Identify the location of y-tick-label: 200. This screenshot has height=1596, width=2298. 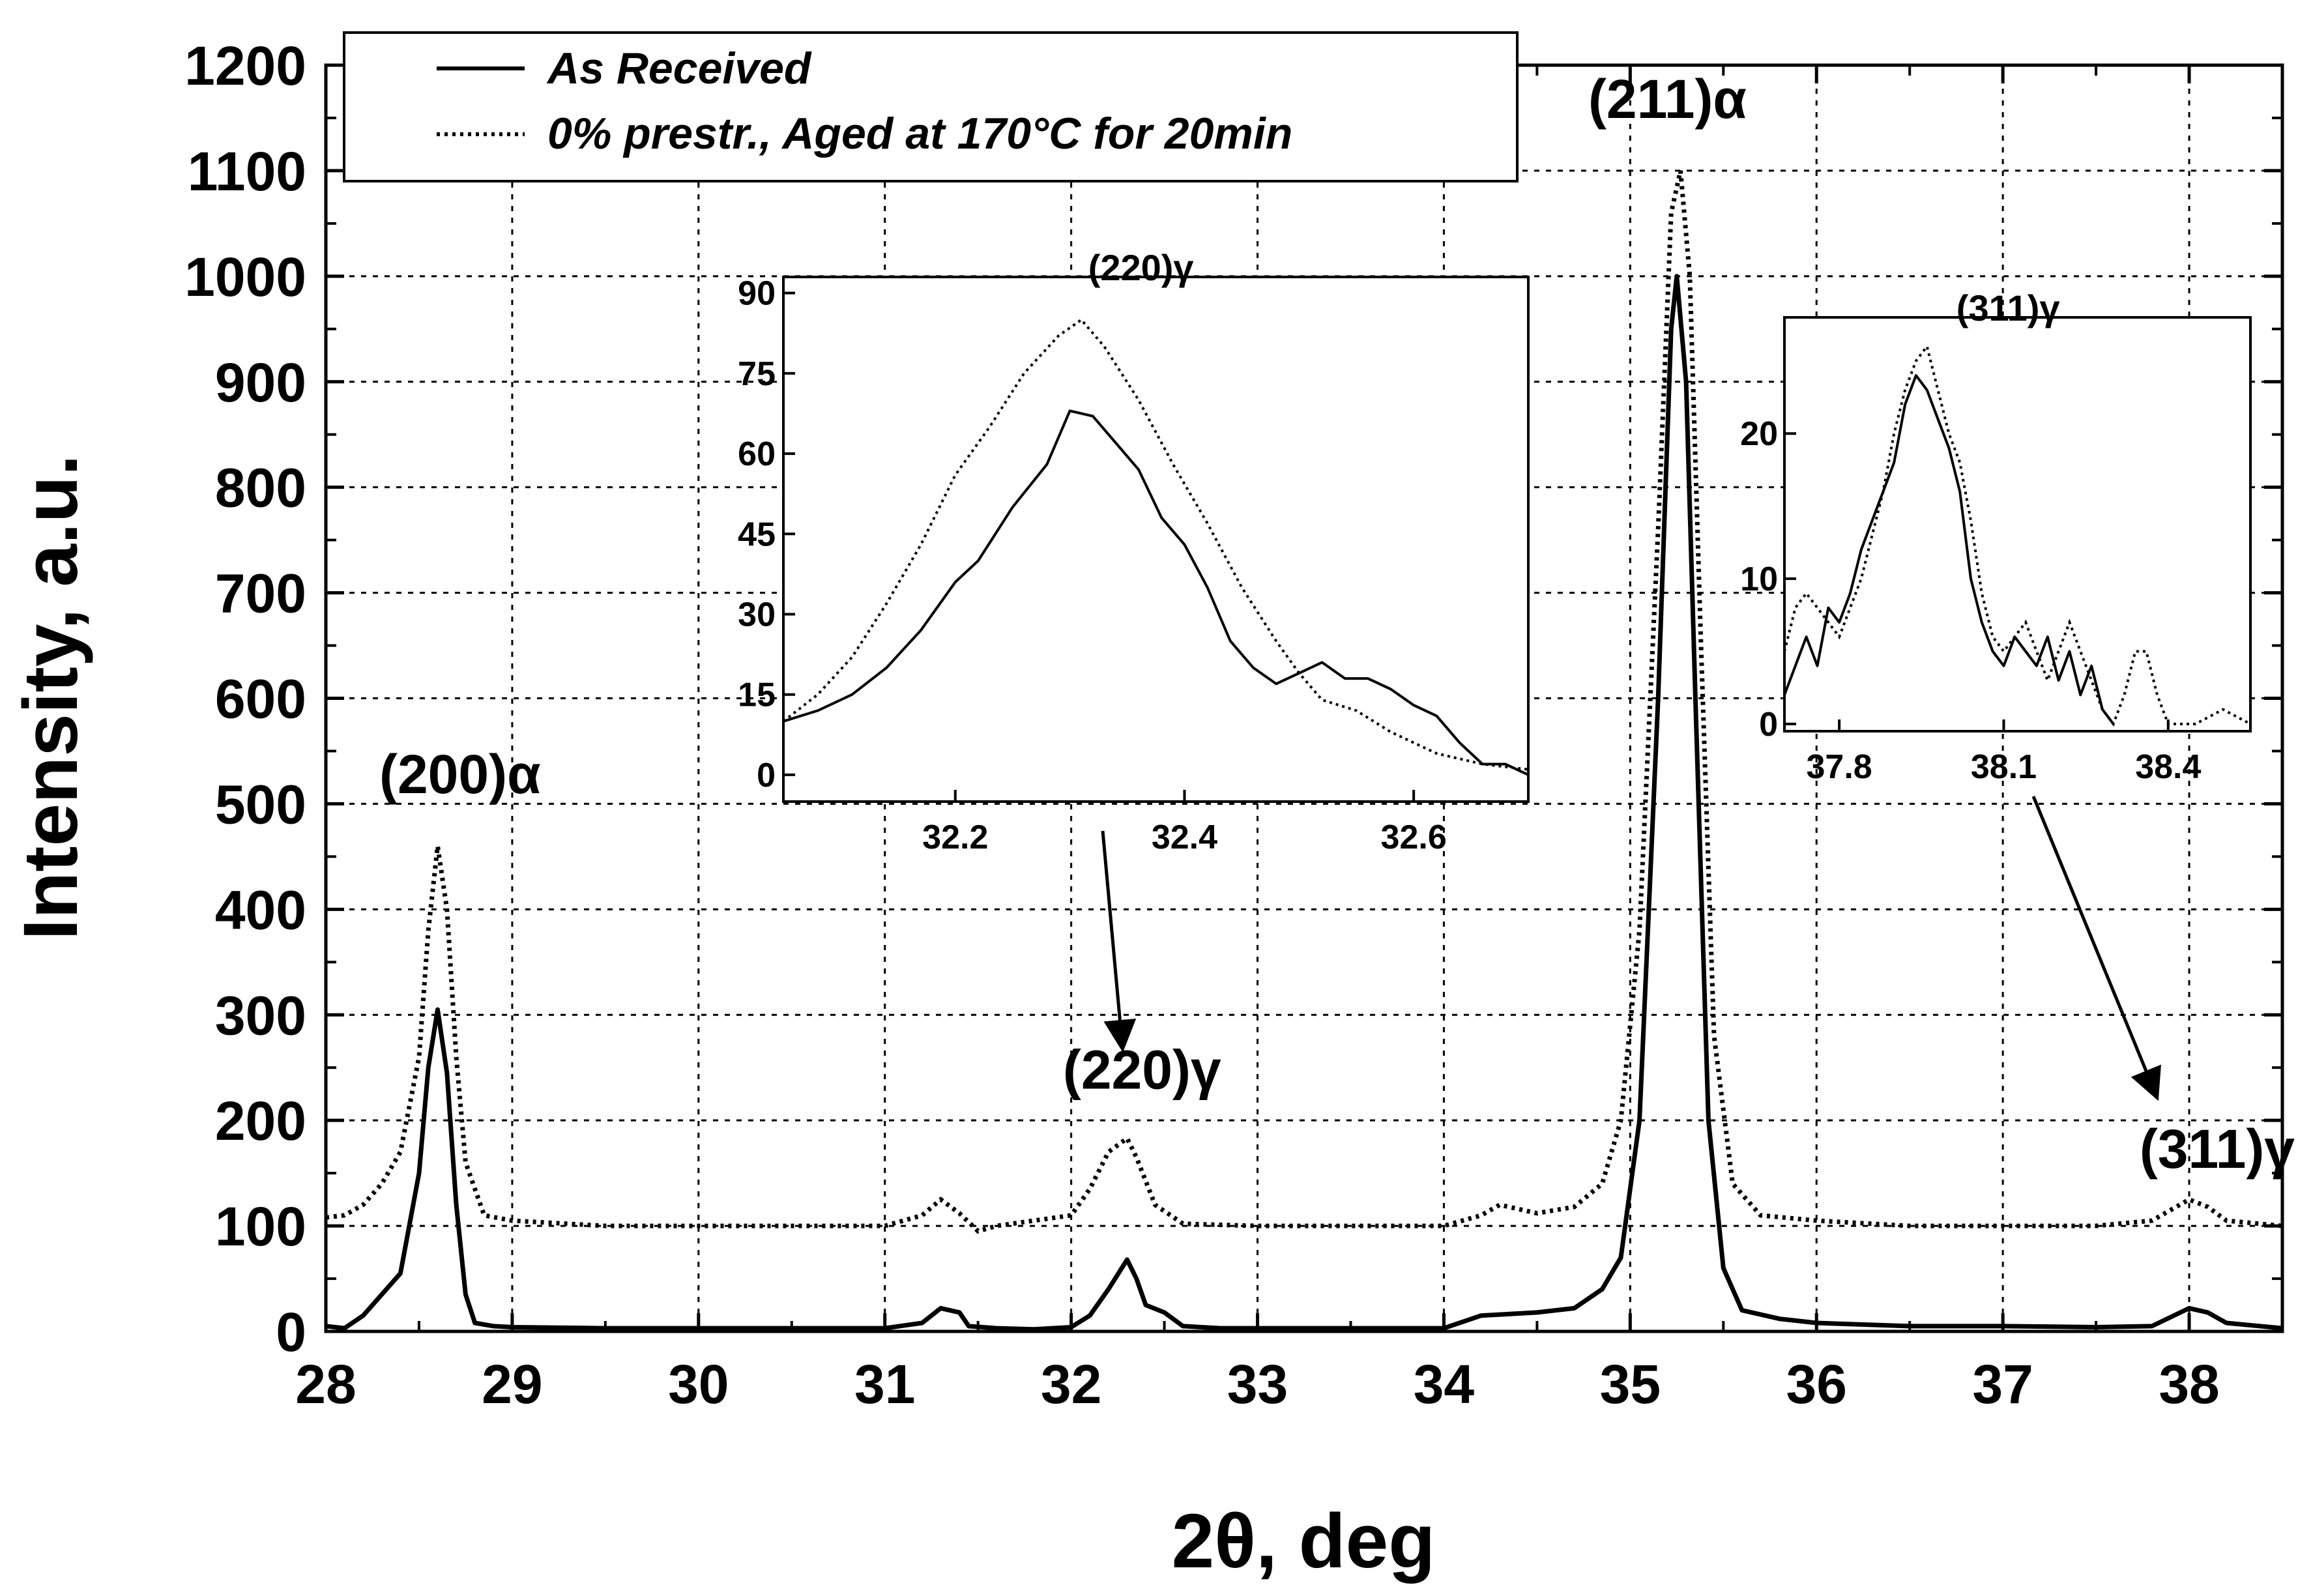
(260, 1121).